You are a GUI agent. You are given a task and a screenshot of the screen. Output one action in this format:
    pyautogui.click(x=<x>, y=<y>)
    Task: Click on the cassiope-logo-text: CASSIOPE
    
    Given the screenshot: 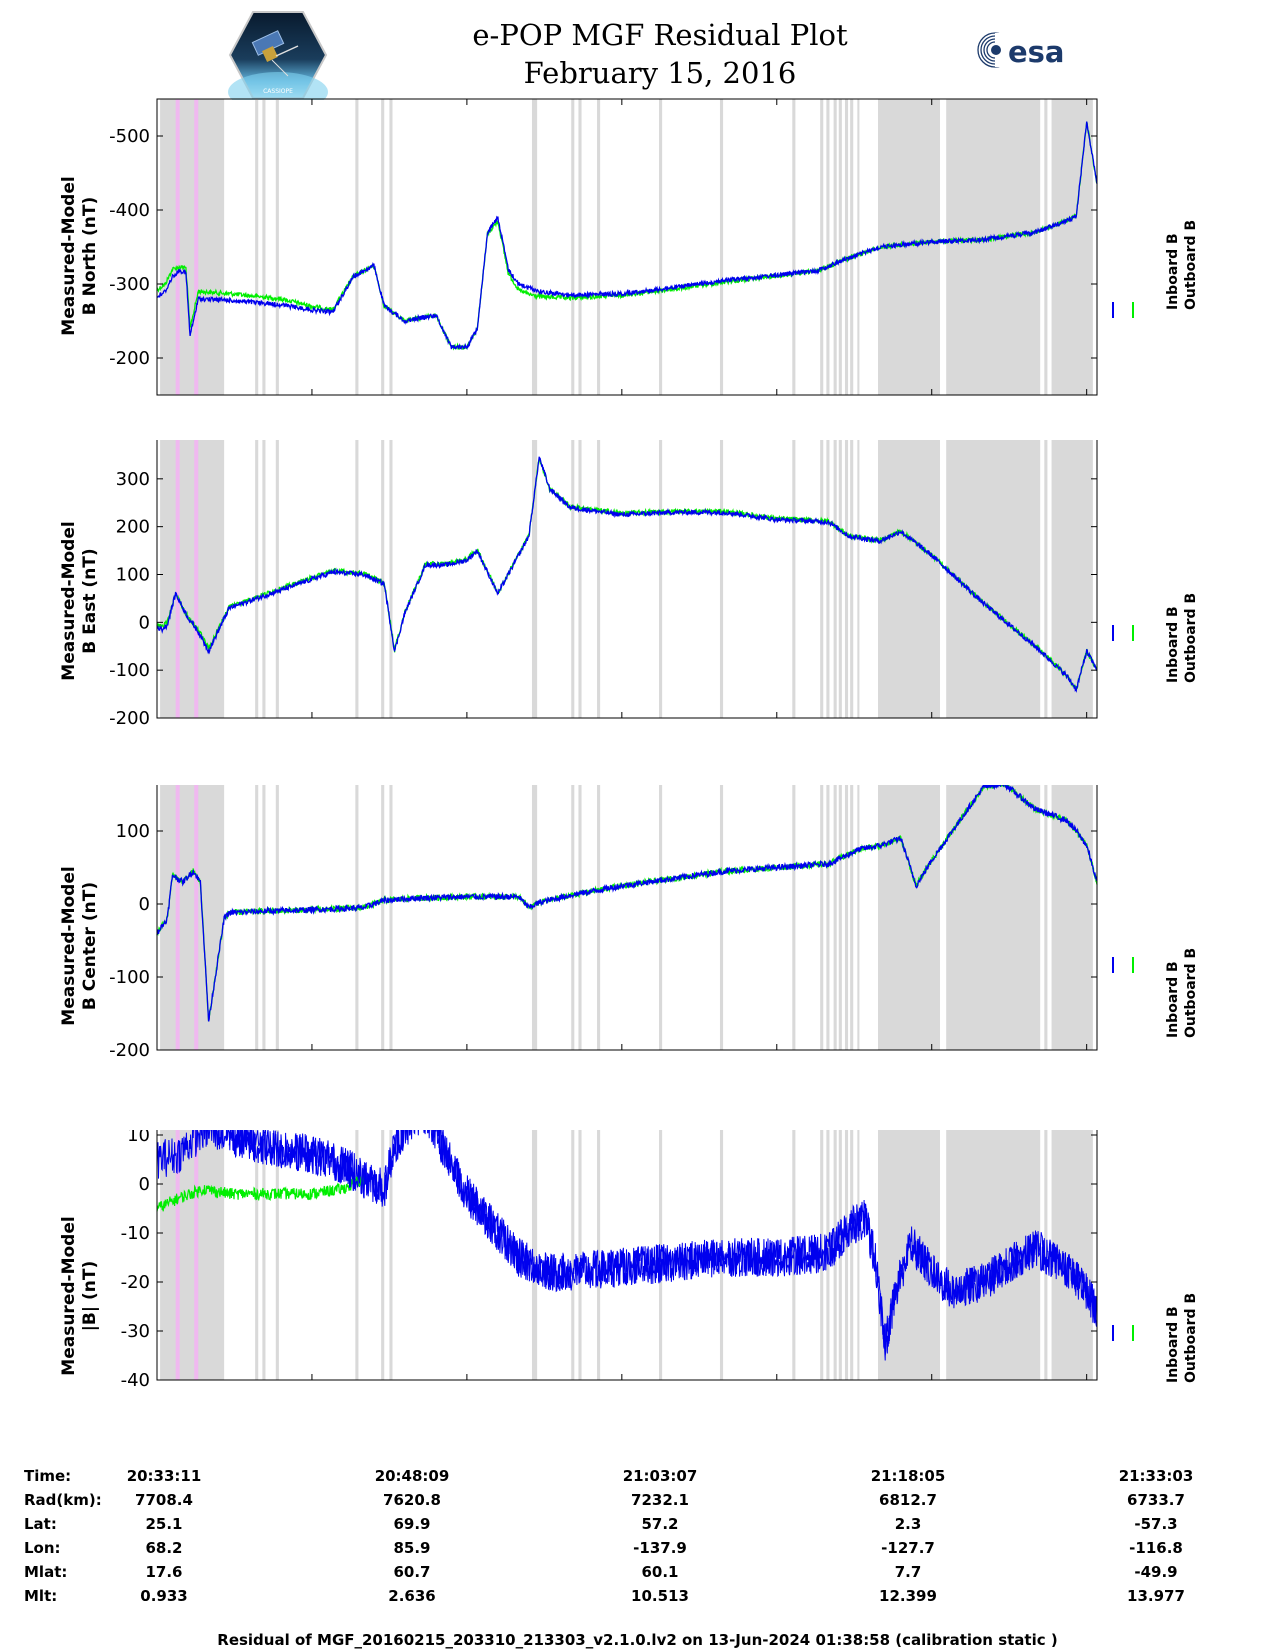 What is the action you would take?
    pyautogui.click(x=278, y=91)
    